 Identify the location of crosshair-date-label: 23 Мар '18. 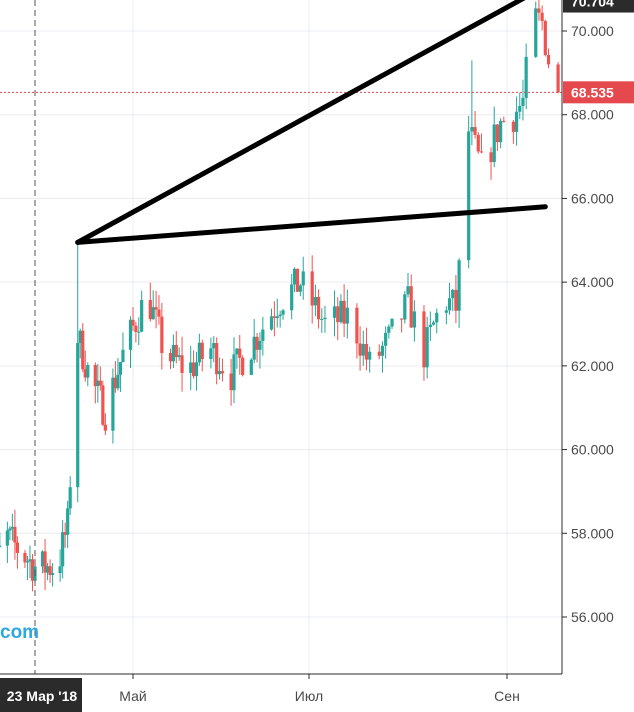
(42, 696).